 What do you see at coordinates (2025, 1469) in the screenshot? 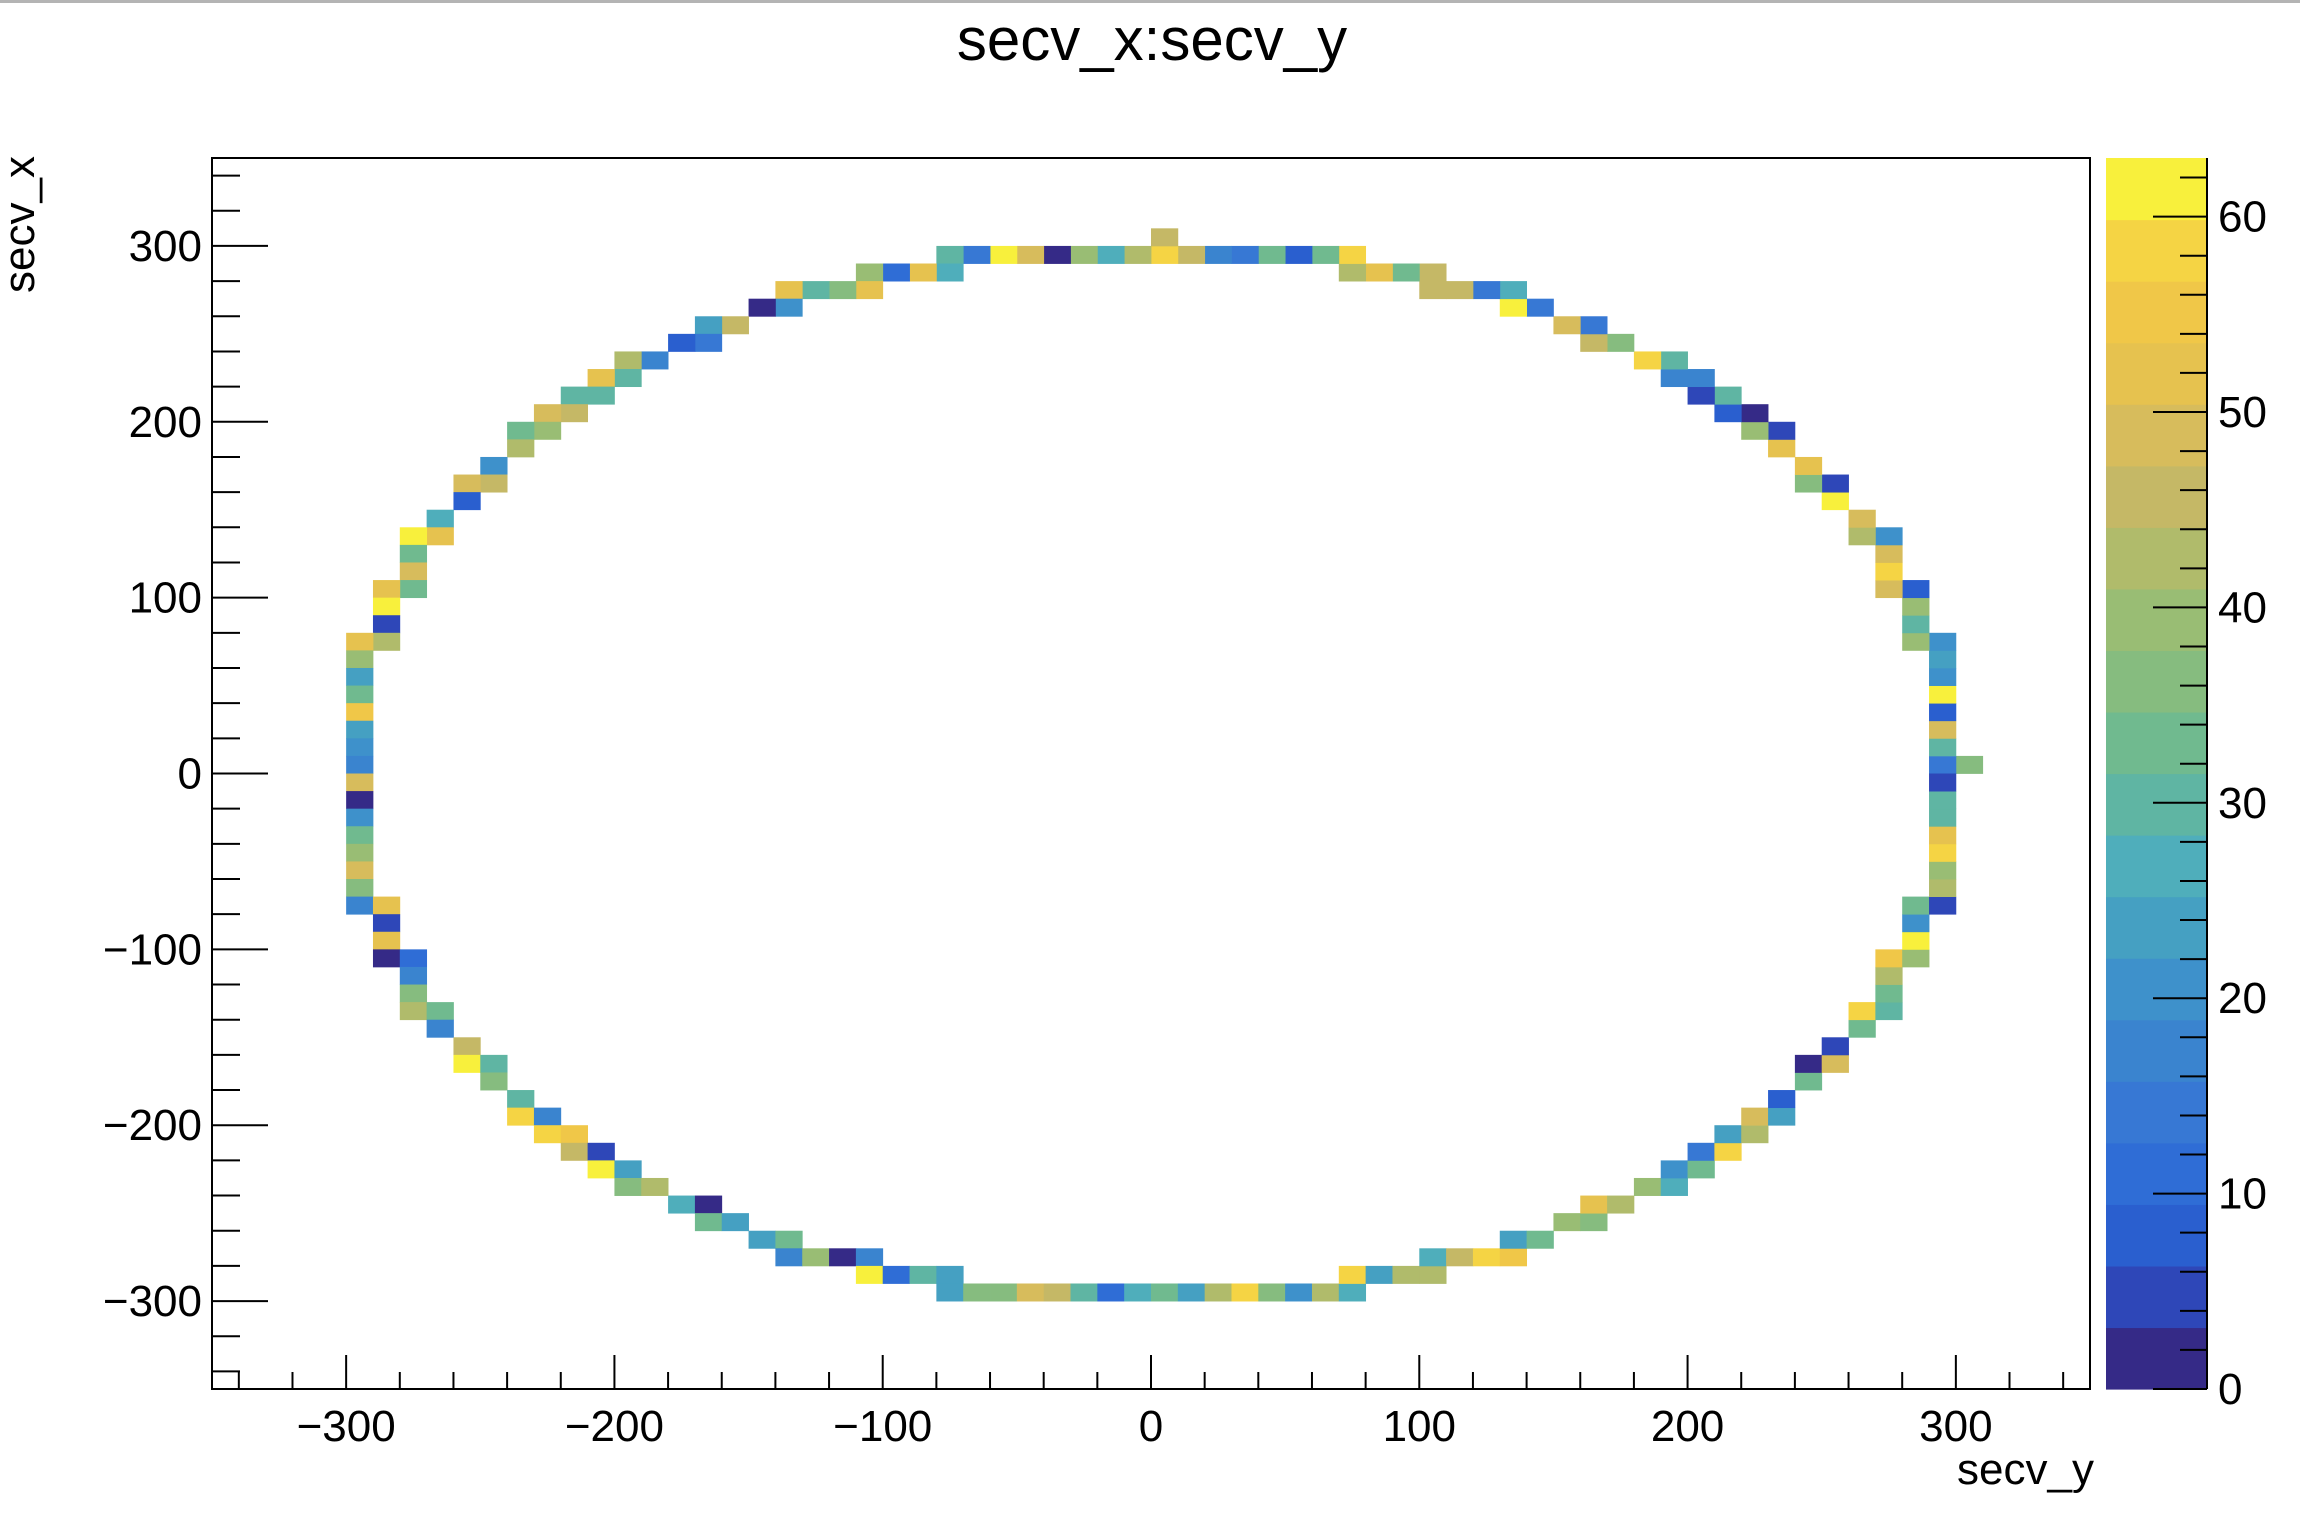
I see `x-axis-label: secv_y` at bounding box center [2025, 1469].